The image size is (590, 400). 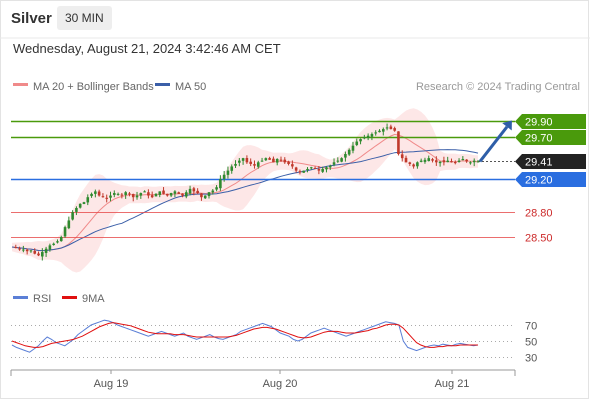 What do you see at coordinates (539, 239) in the screenshot?
I see `level-28-50-label: 28.50` at bounding box center [539, 239].